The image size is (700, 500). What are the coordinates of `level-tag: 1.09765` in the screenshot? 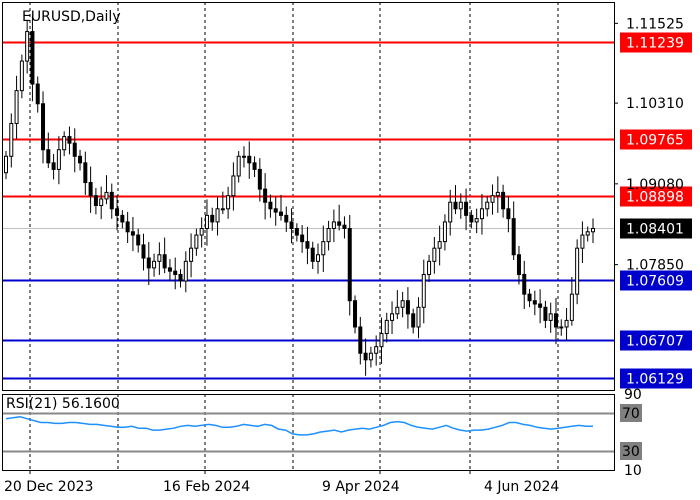 It's located at (656, 139).